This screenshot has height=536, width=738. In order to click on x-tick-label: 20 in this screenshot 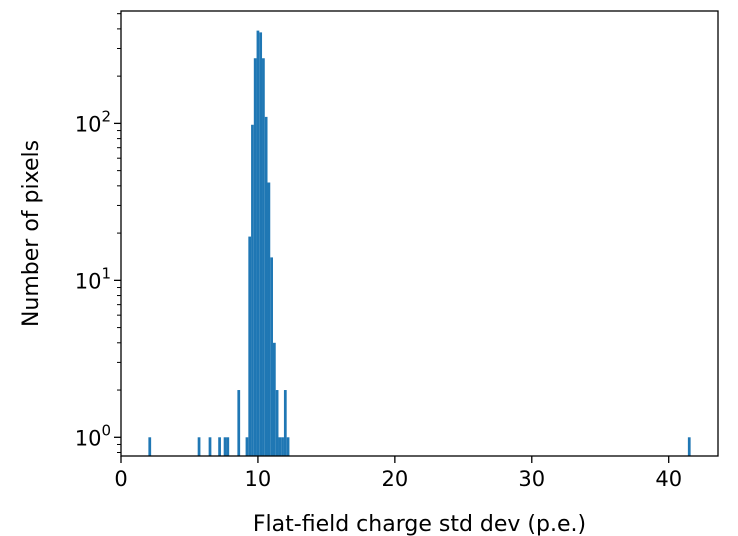, I will do `click(394, 479)`.